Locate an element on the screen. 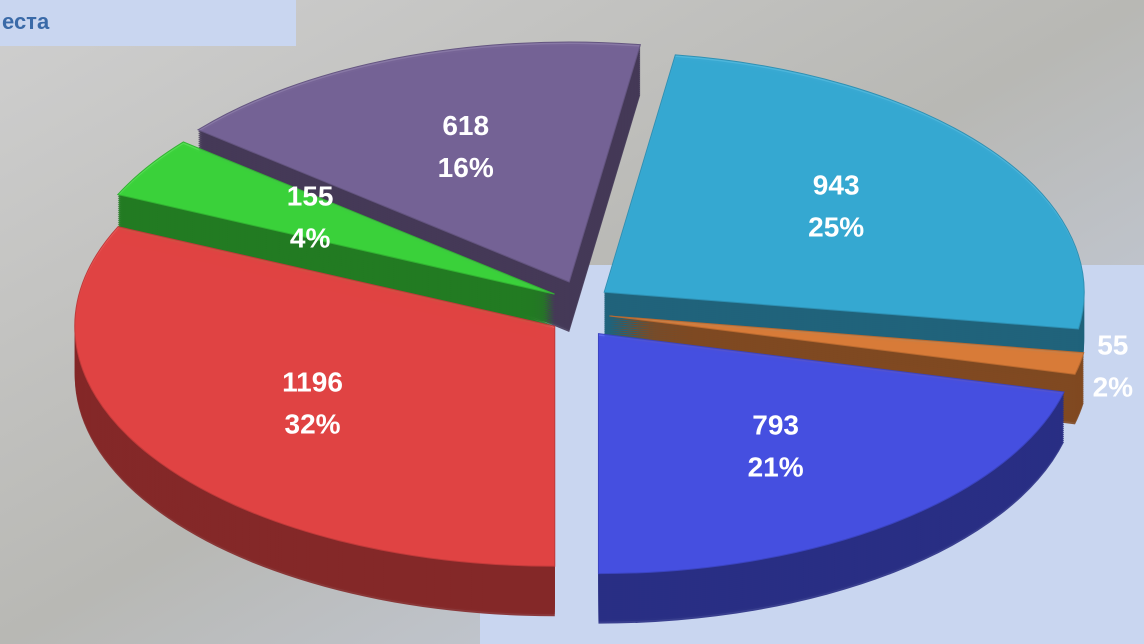  data-label: 793 is located at coordinates (775, 425).